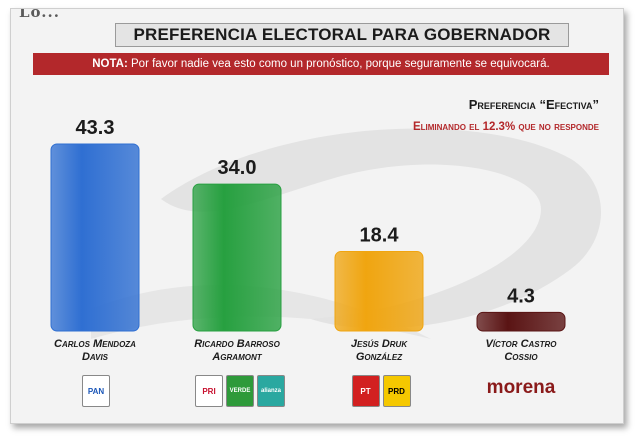 Image resolution: width=640 pixels, height=437 pixels. I want to click on pri-logo: PRI, so click(209, 391).